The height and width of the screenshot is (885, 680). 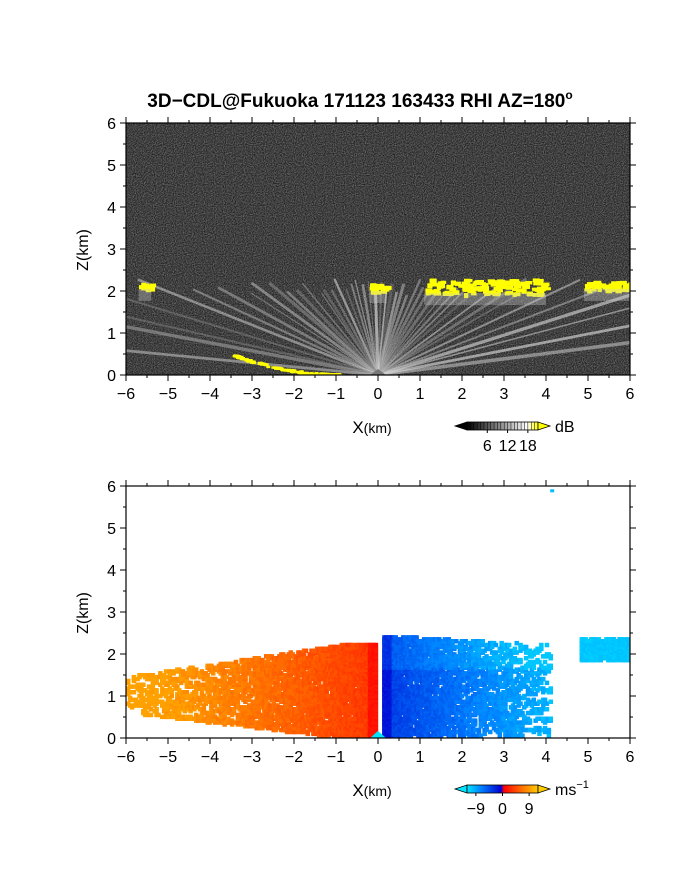 I want to click on y-tick-label: 2, so click(x=111, y=292).